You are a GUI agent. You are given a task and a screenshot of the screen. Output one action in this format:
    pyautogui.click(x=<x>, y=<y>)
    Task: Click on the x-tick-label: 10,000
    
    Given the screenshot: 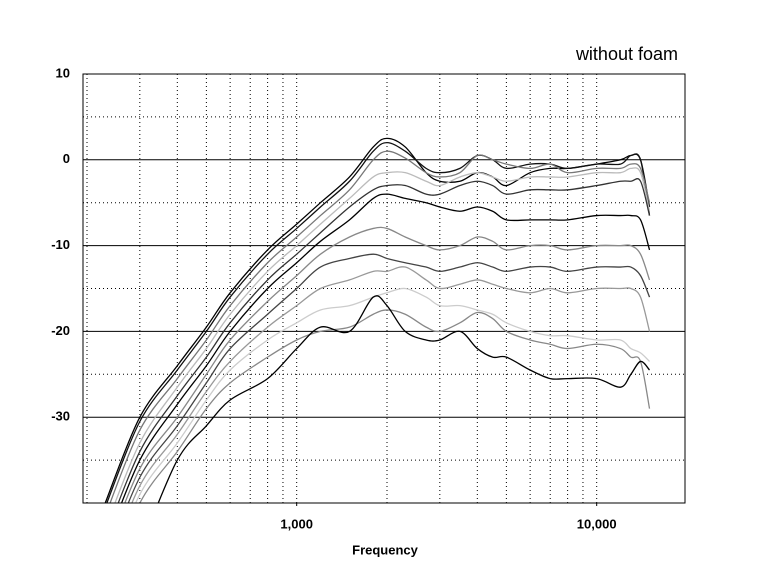 What is the action you would take?
    pyautogui.click(x=597, y=523)
    